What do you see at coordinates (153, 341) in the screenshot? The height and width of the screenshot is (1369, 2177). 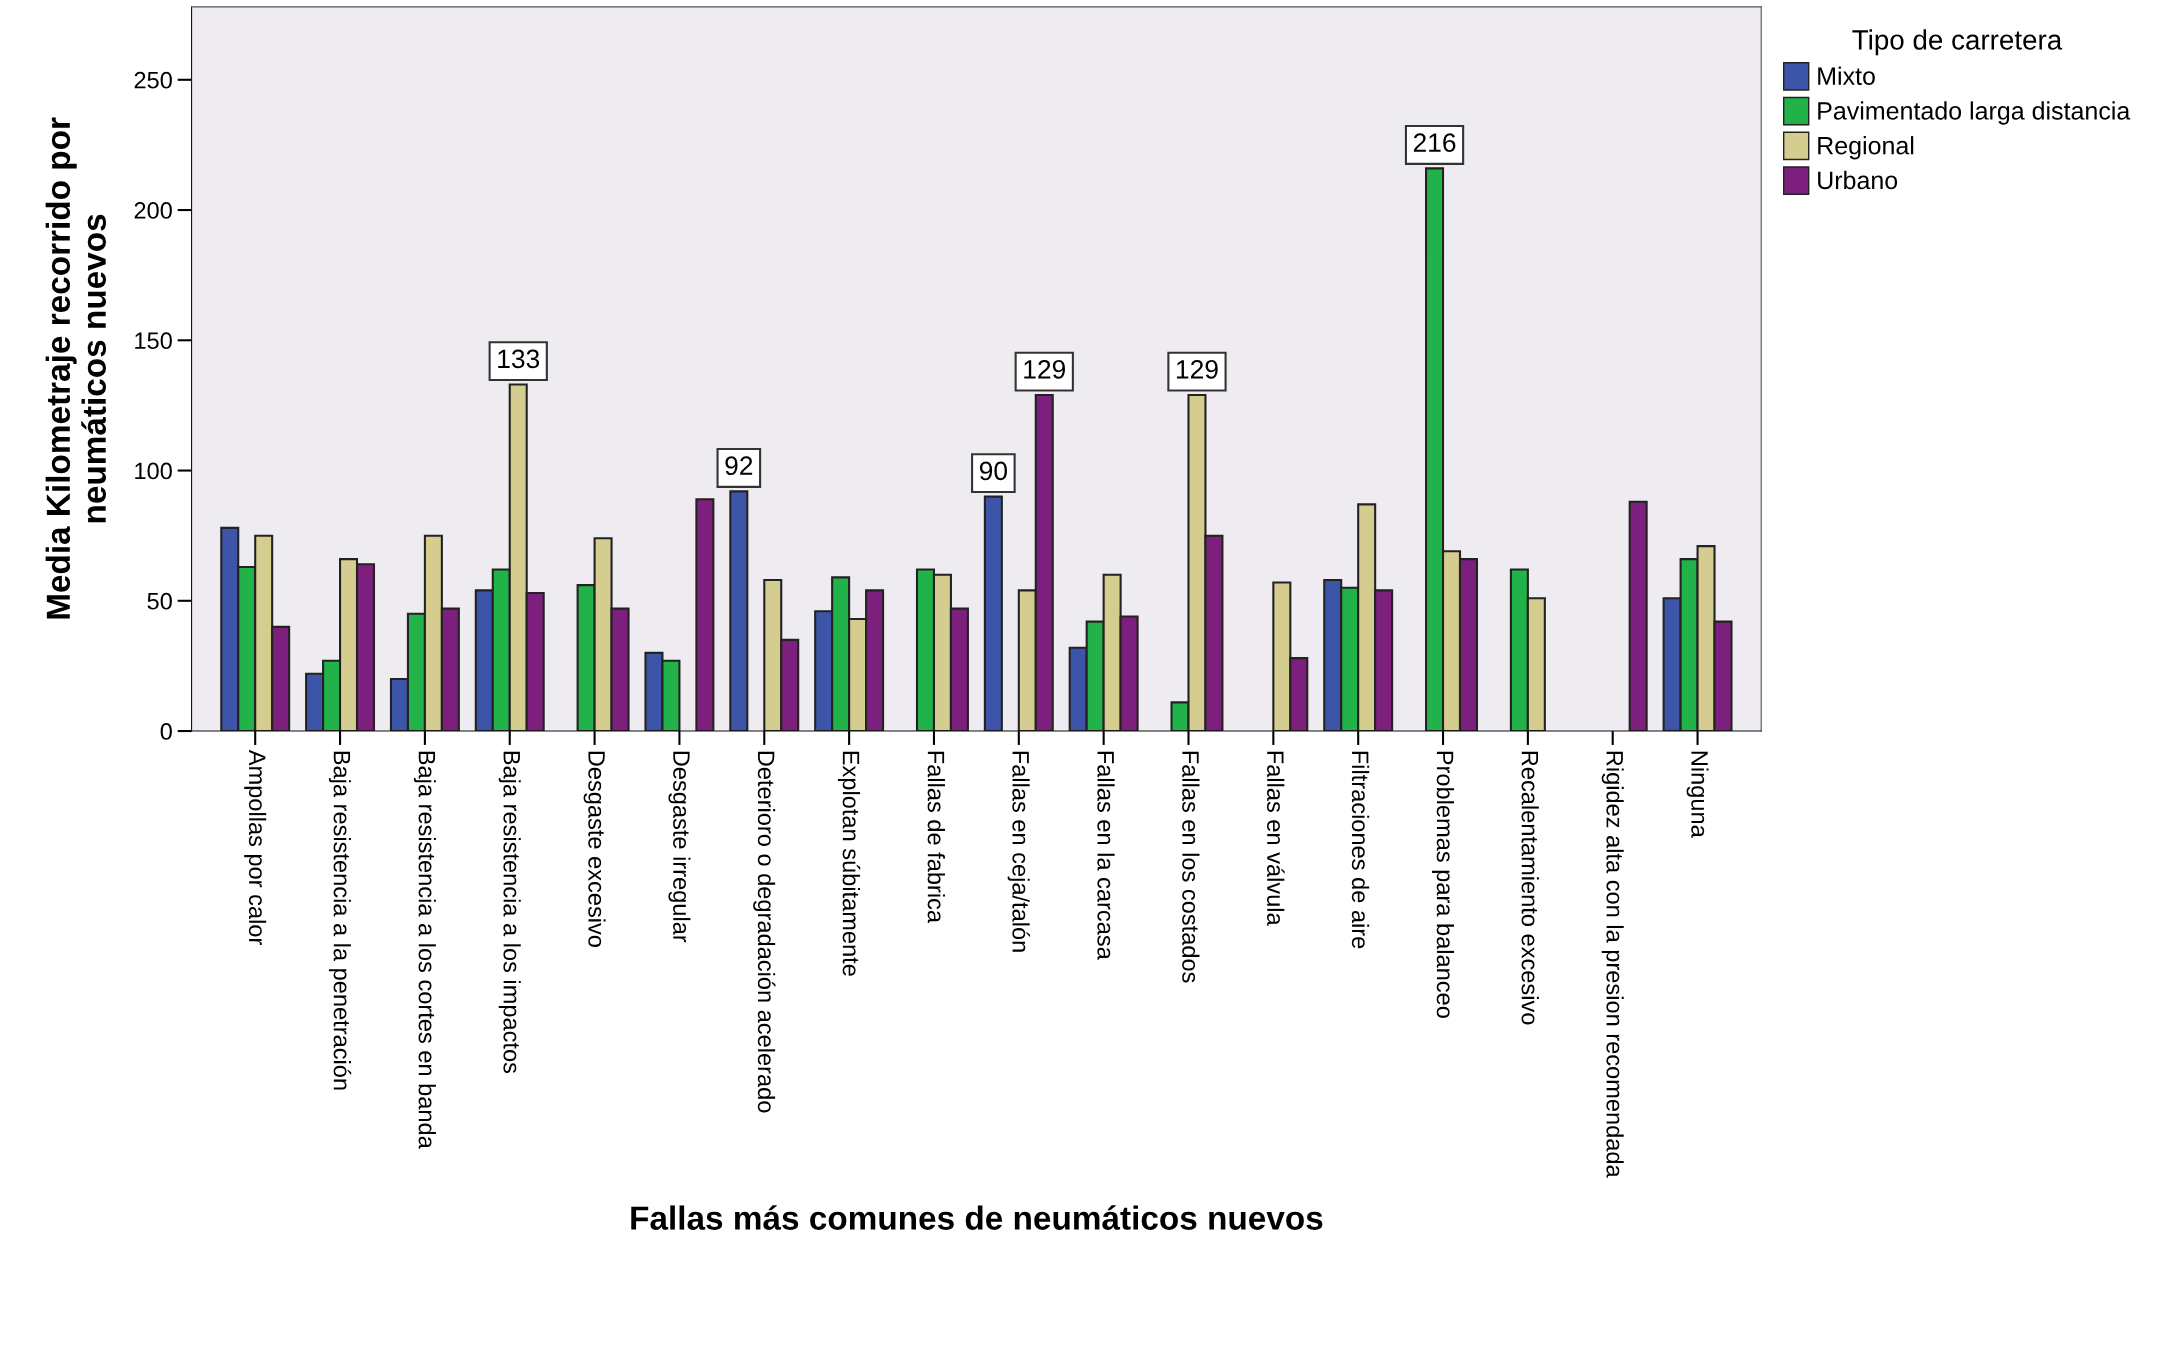 I see `y-tick-label: 150` at bounding box center [153, 341].